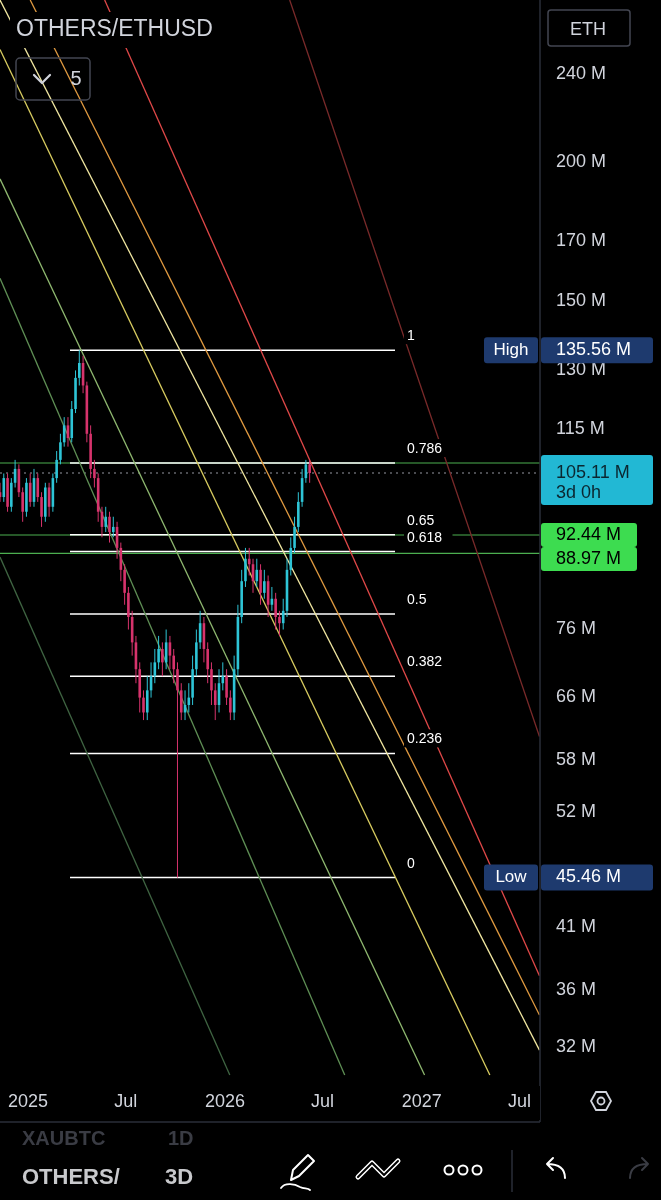  What do you see at coordinates (581, 300) in the screenshot?
I see `y-tick-label: 150 M` at bounding box center [581, 300].